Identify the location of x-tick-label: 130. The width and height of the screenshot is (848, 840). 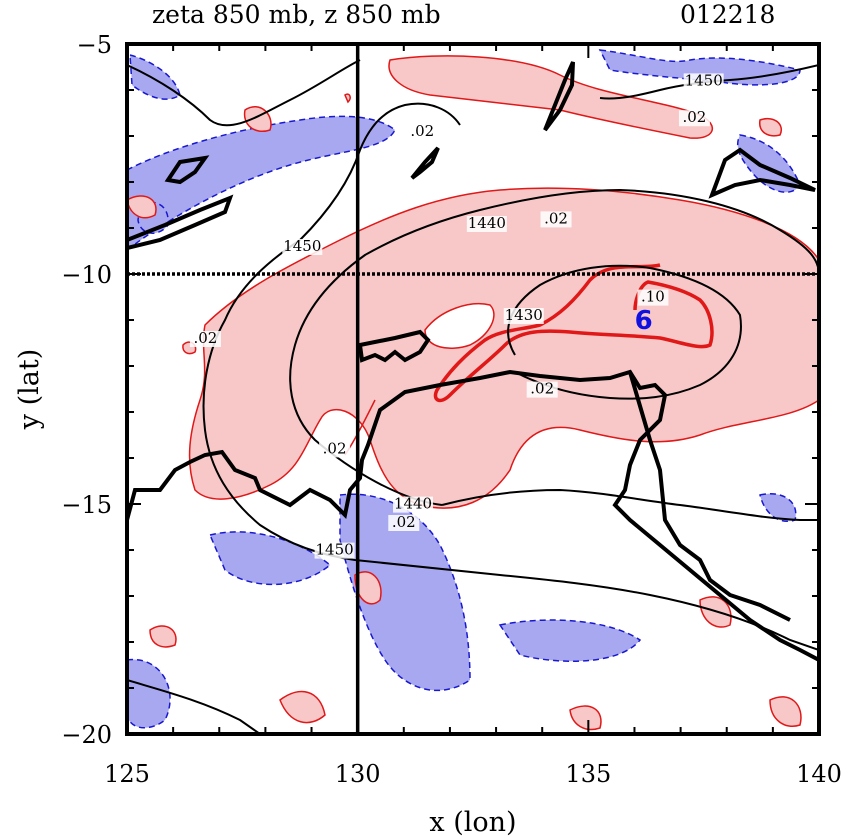
(358, 774).